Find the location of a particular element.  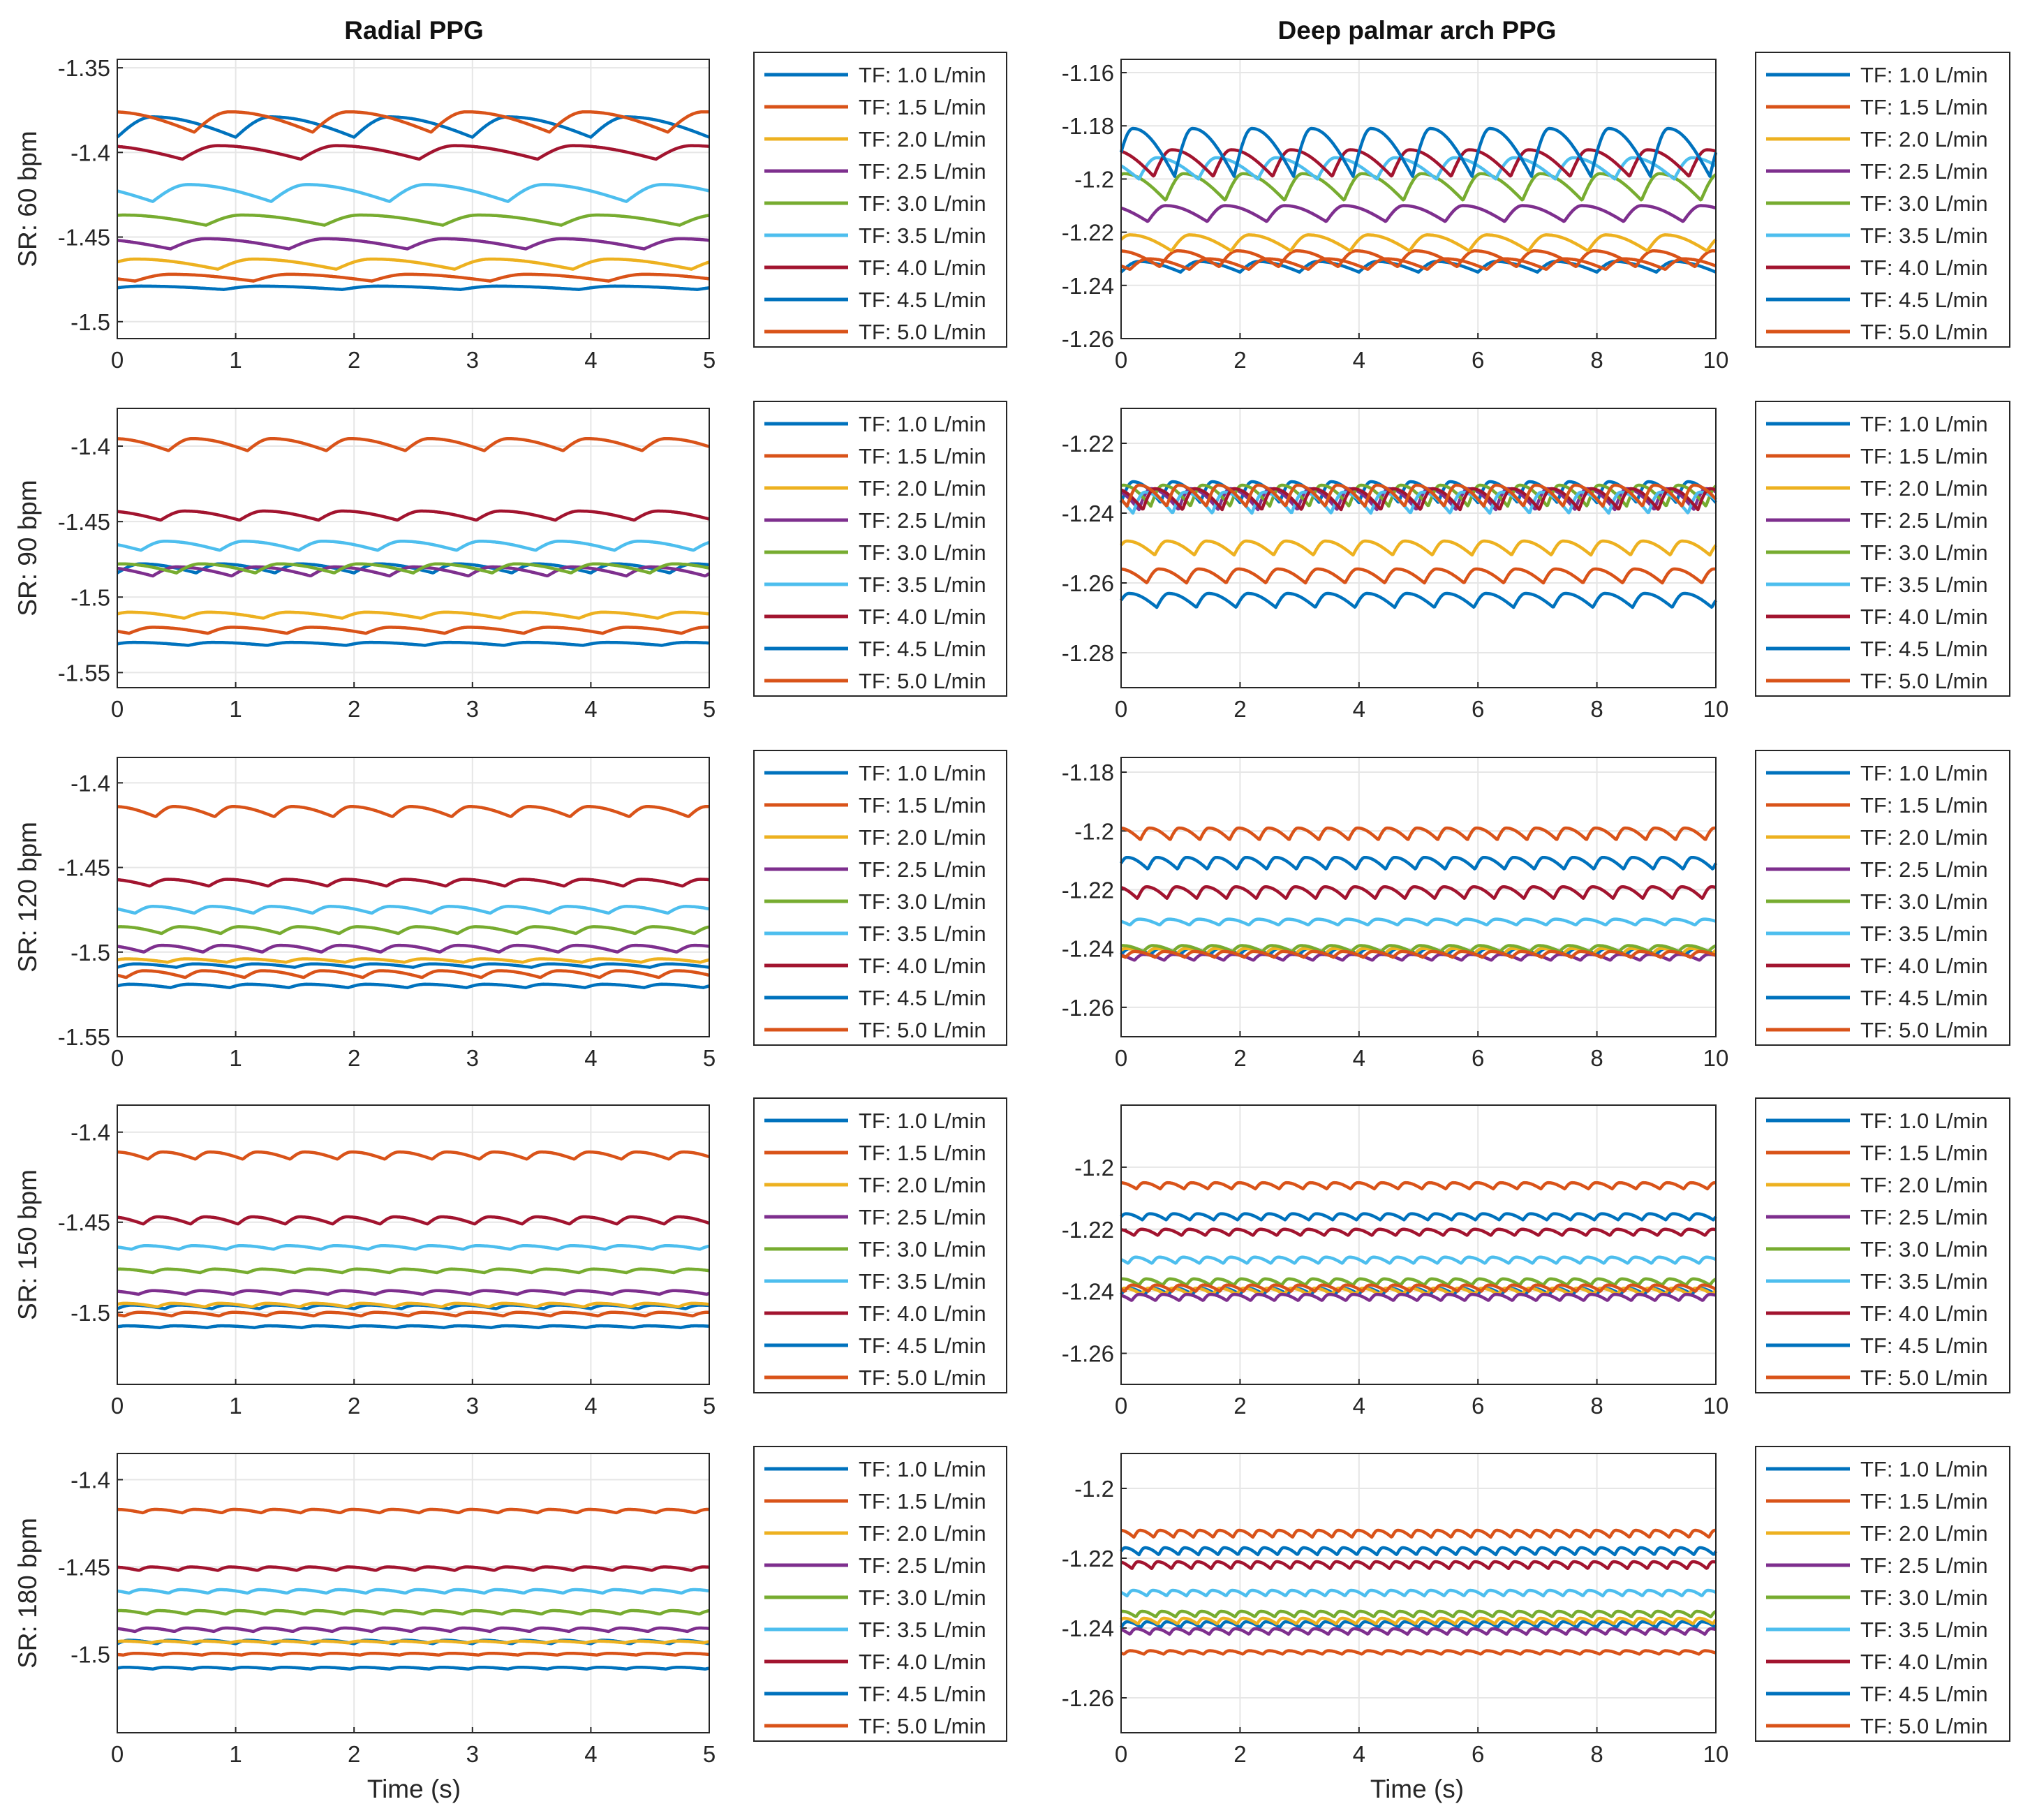

x-tick-label: 1 is located at coordinates (235, 1406).